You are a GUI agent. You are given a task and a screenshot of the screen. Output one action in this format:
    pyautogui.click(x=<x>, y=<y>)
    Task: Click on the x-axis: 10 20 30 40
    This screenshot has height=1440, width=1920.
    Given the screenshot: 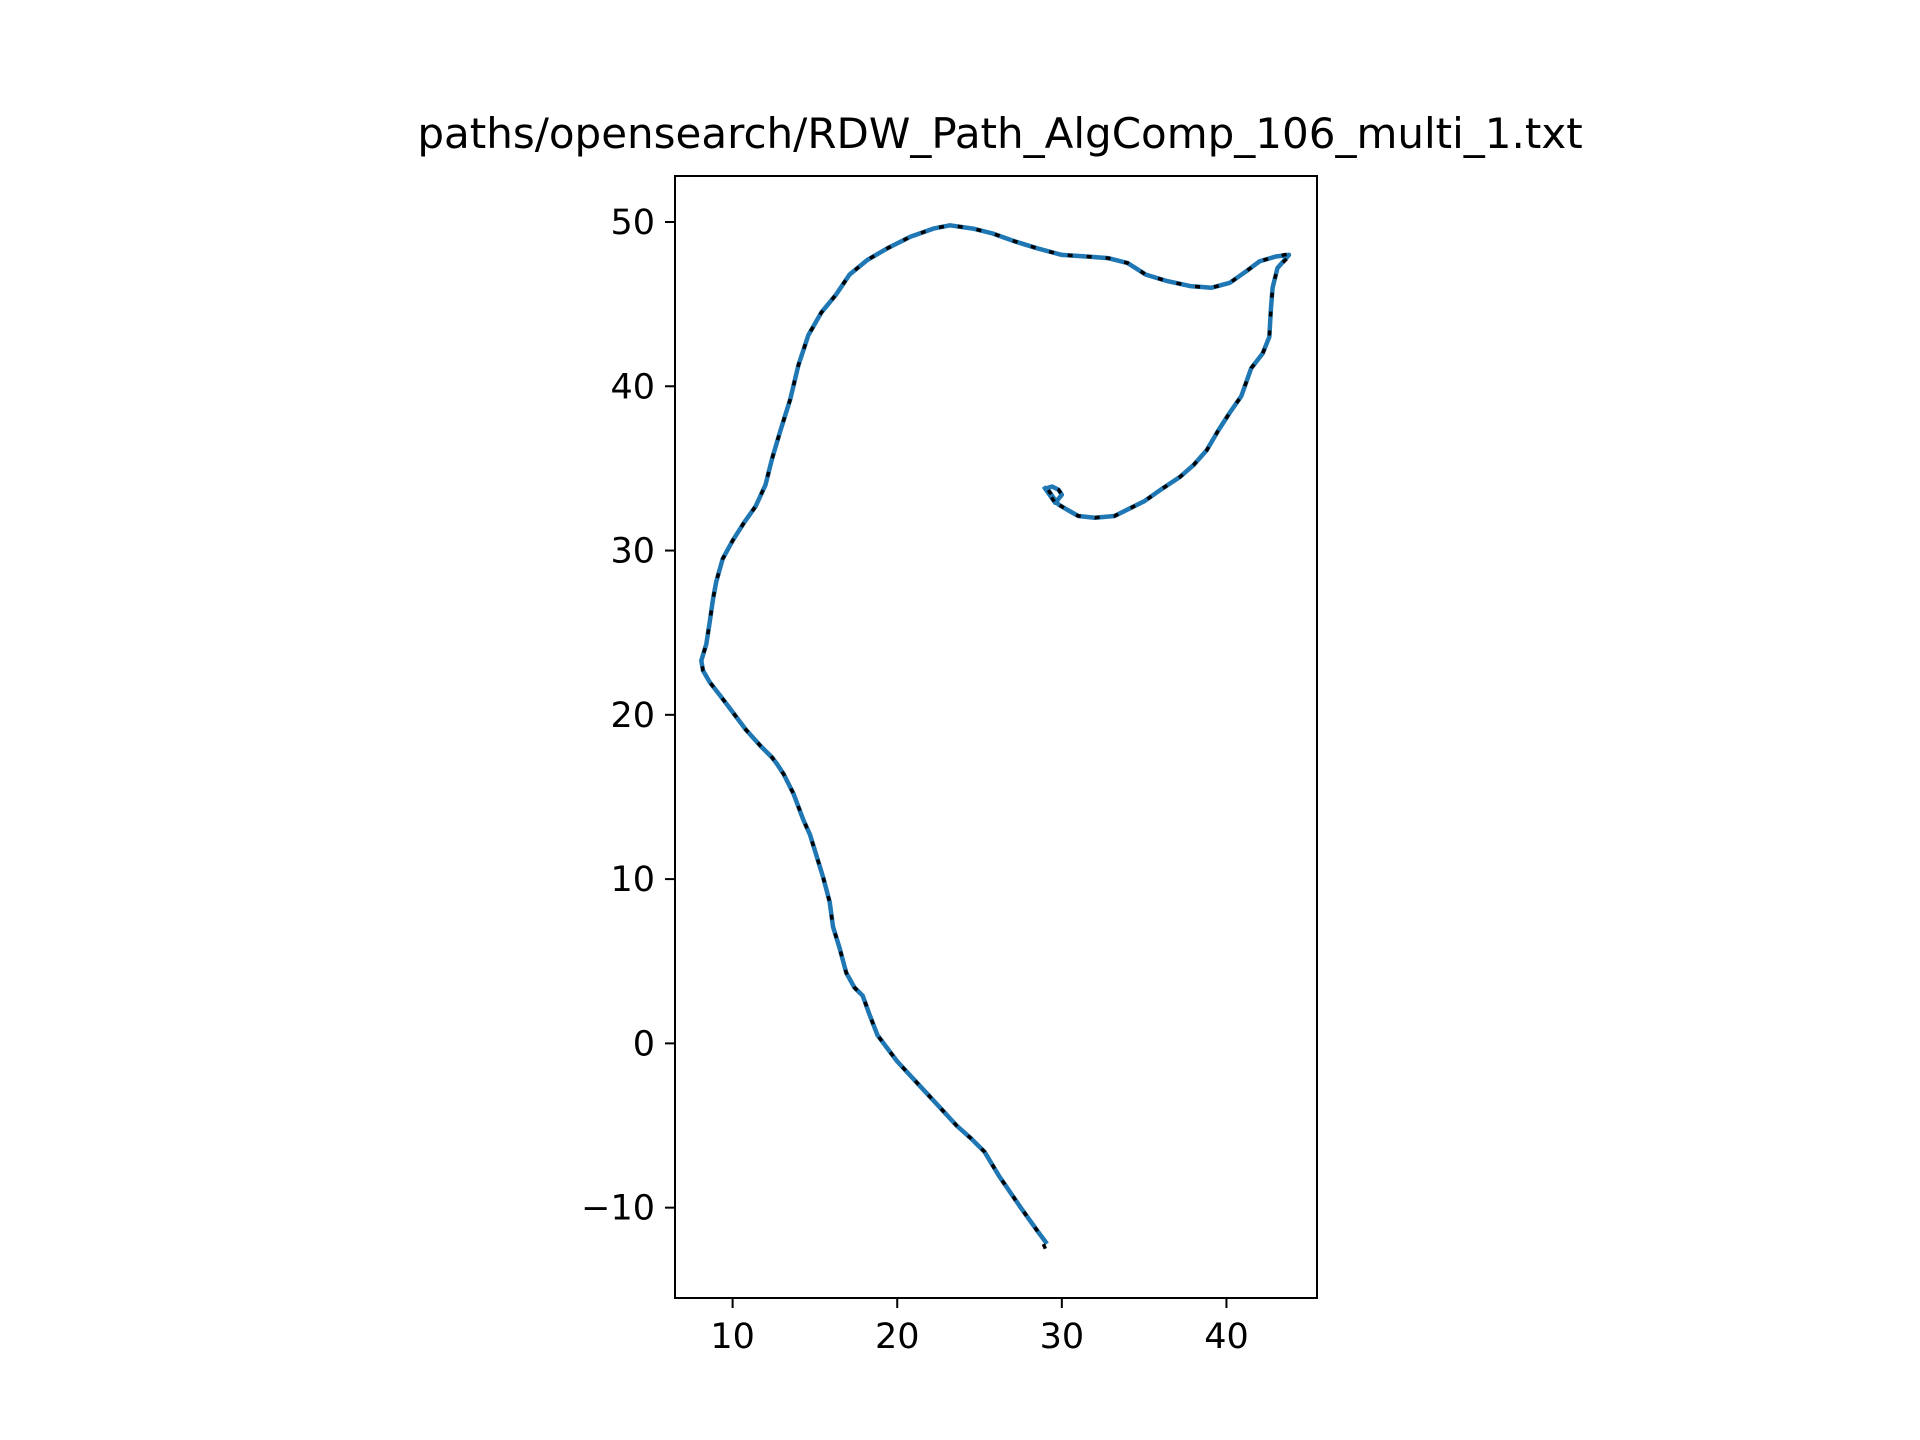 What is the action you would take?
    pyautogui.click(x=979, y=1327)
    